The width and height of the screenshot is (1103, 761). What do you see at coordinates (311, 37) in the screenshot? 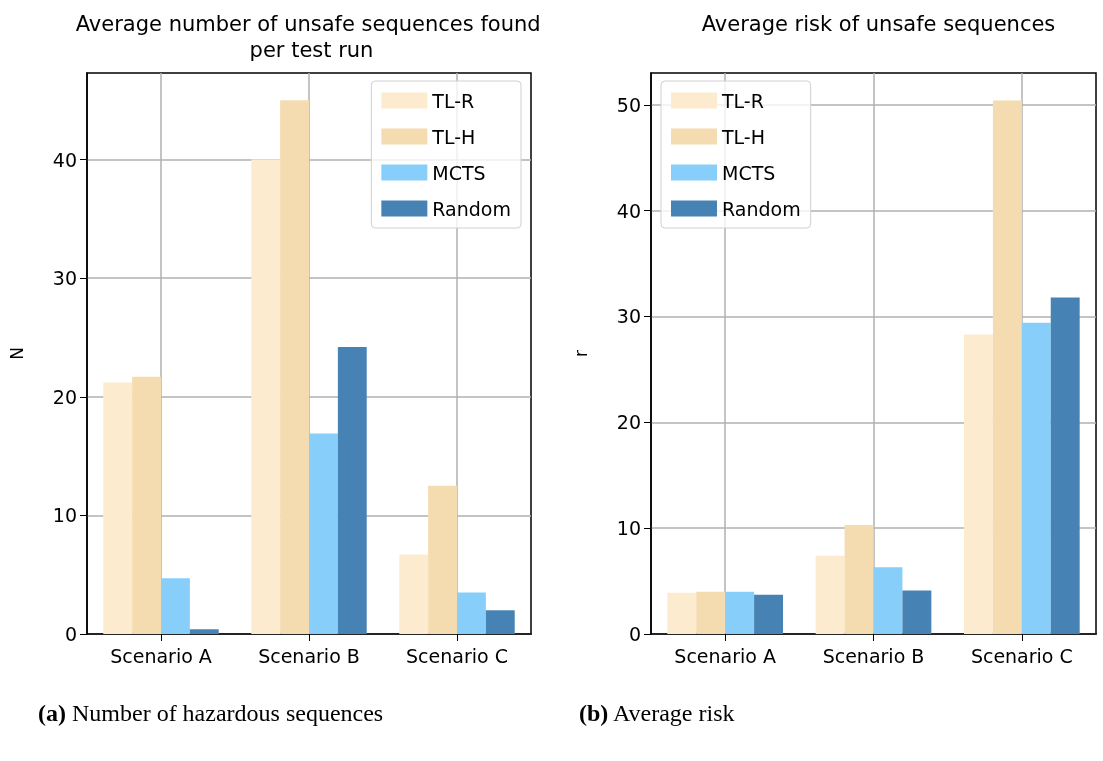
I see `chart-title: Average number of unsafe sequences found per test run` at bounding box center [311, 37].